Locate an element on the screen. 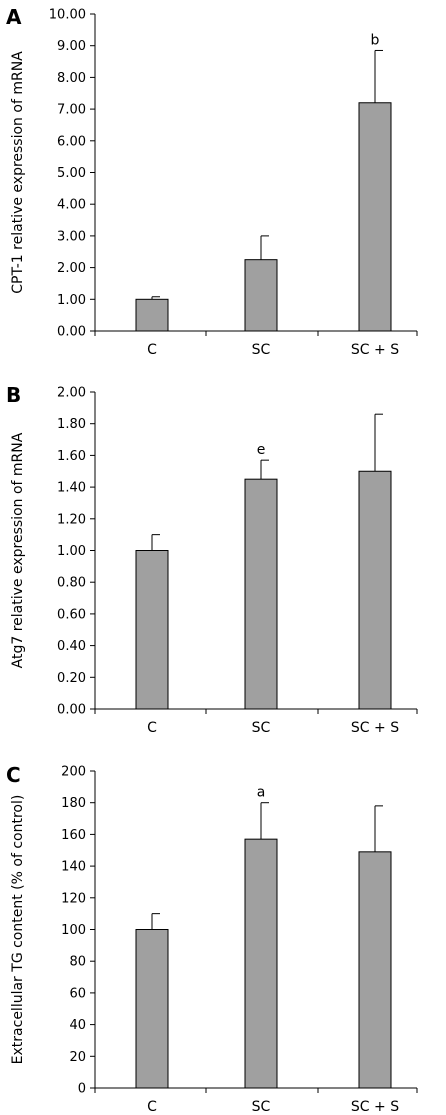  panel-letter: C is located at coordinates (13, 775).